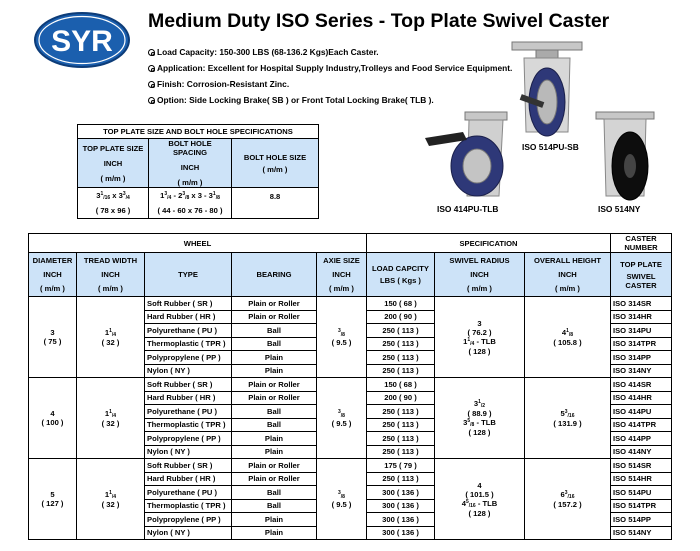 This screenshot has height=551, width=700. What do you see at coordinates (275, 163) in the screenshot?
I see `header-bolt-hole-size: BOLT HOLE SIZE( m/m )` at bounding box center [275, 163].